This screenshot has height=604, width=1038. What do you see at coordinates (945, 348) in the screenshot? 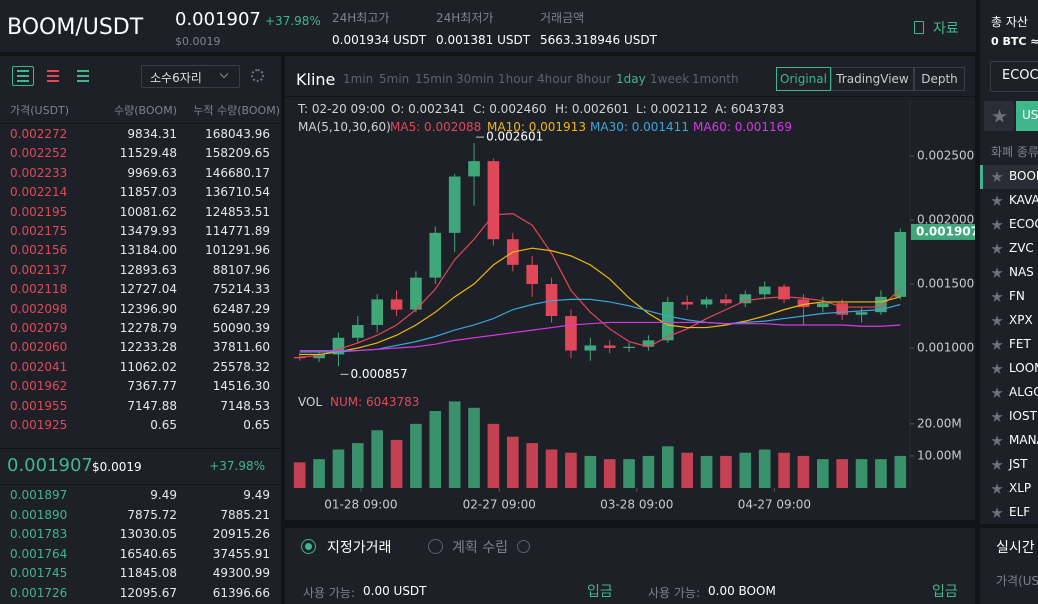
I see `y-tick-label: 0.001000` at bounding box center [945, 348].